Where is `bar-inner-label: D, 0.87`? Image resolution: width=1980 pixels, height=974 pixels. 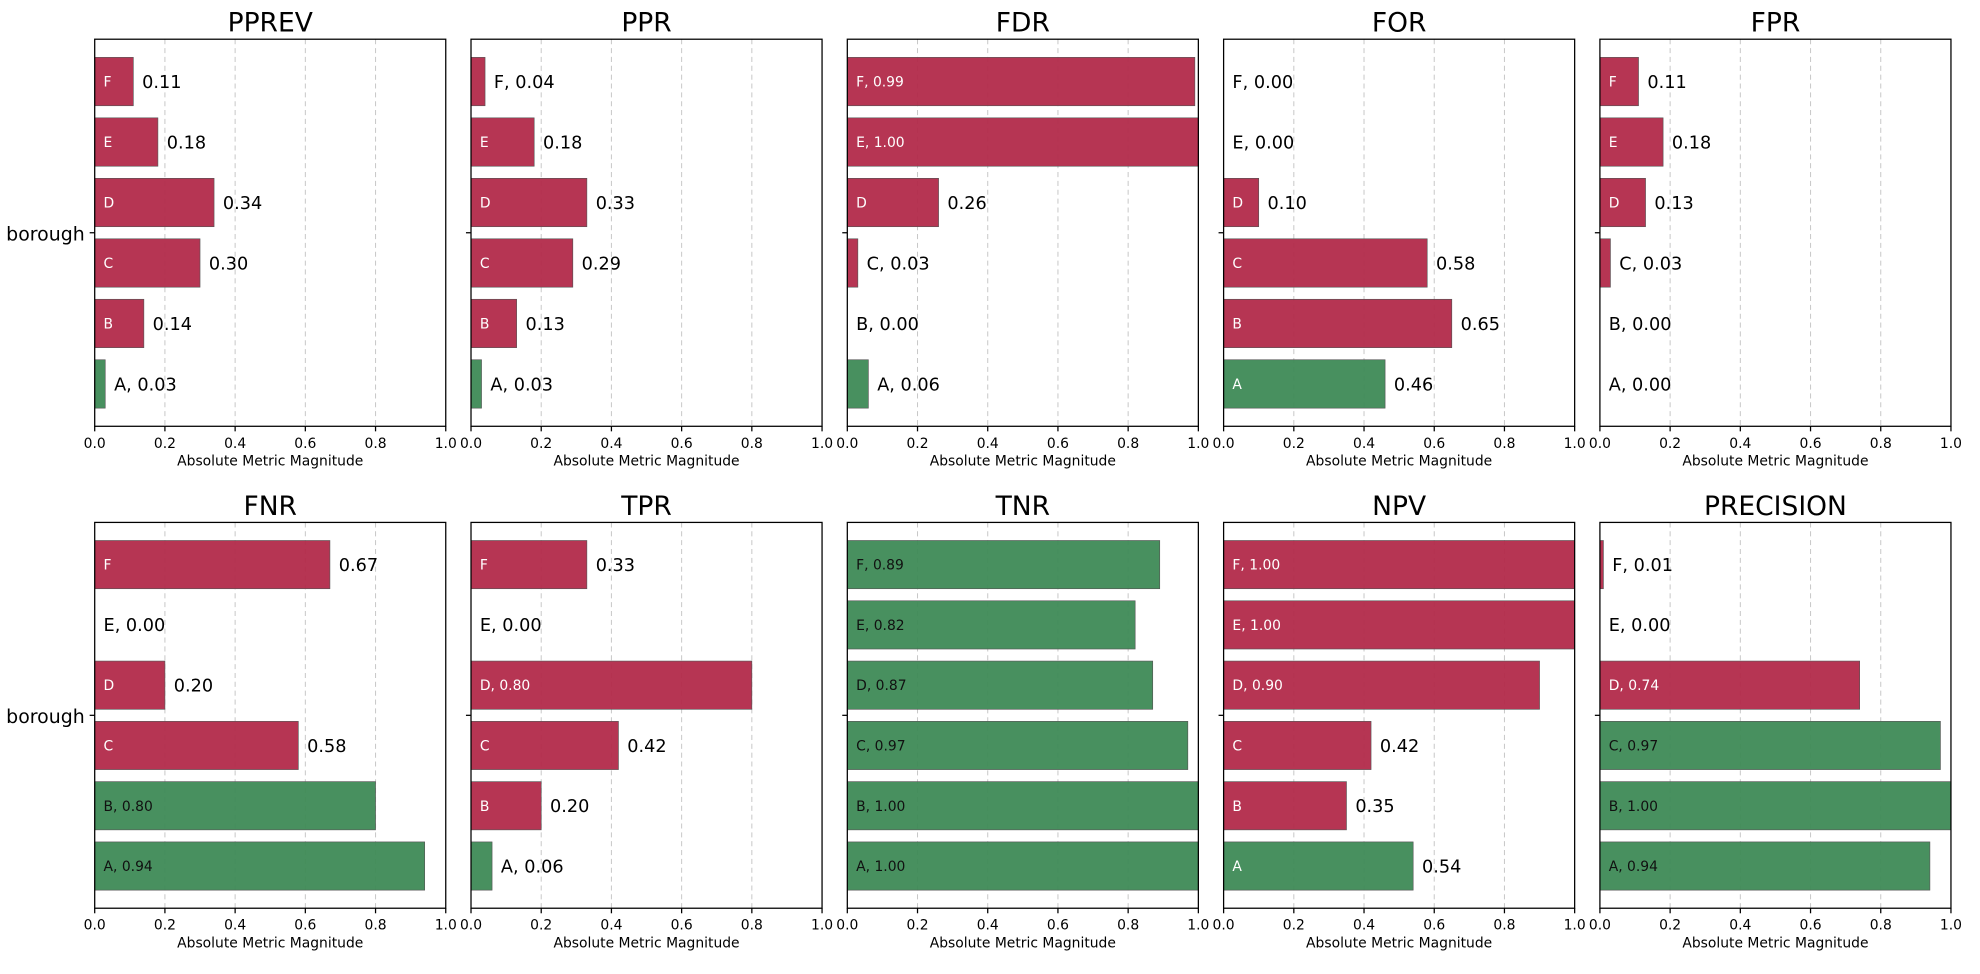
bar-inner-label: D, 0.87 is located at coordinates (881, 686).